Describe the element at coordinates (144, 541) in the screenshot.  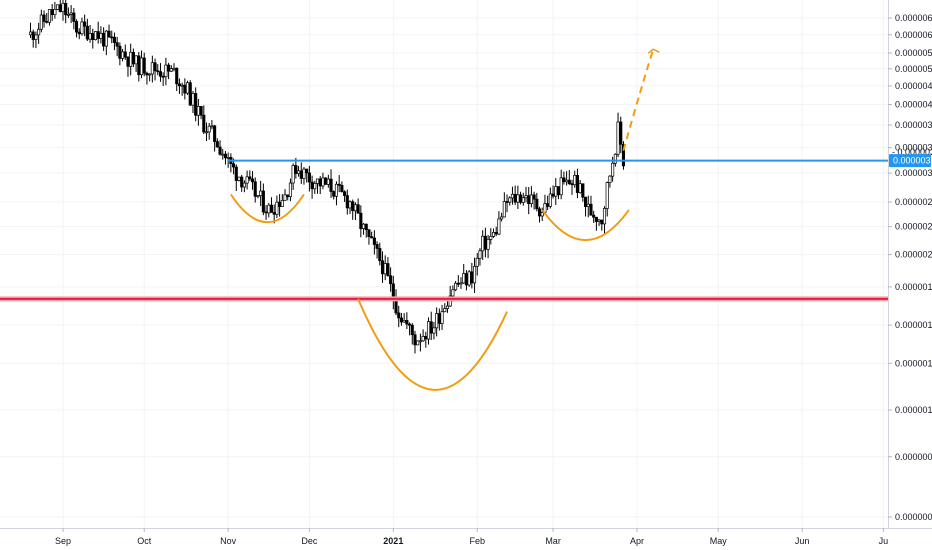
I see `x-tick-label: Oct` at that location.